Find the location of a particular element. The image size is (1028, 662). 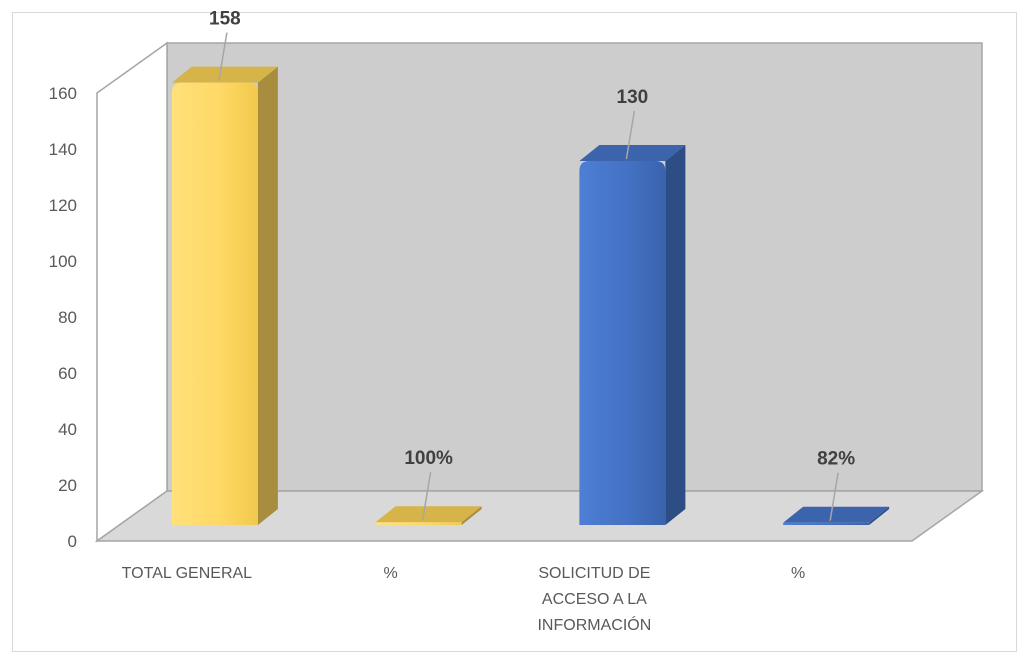

side-wall is located at coordinates (132, 292).